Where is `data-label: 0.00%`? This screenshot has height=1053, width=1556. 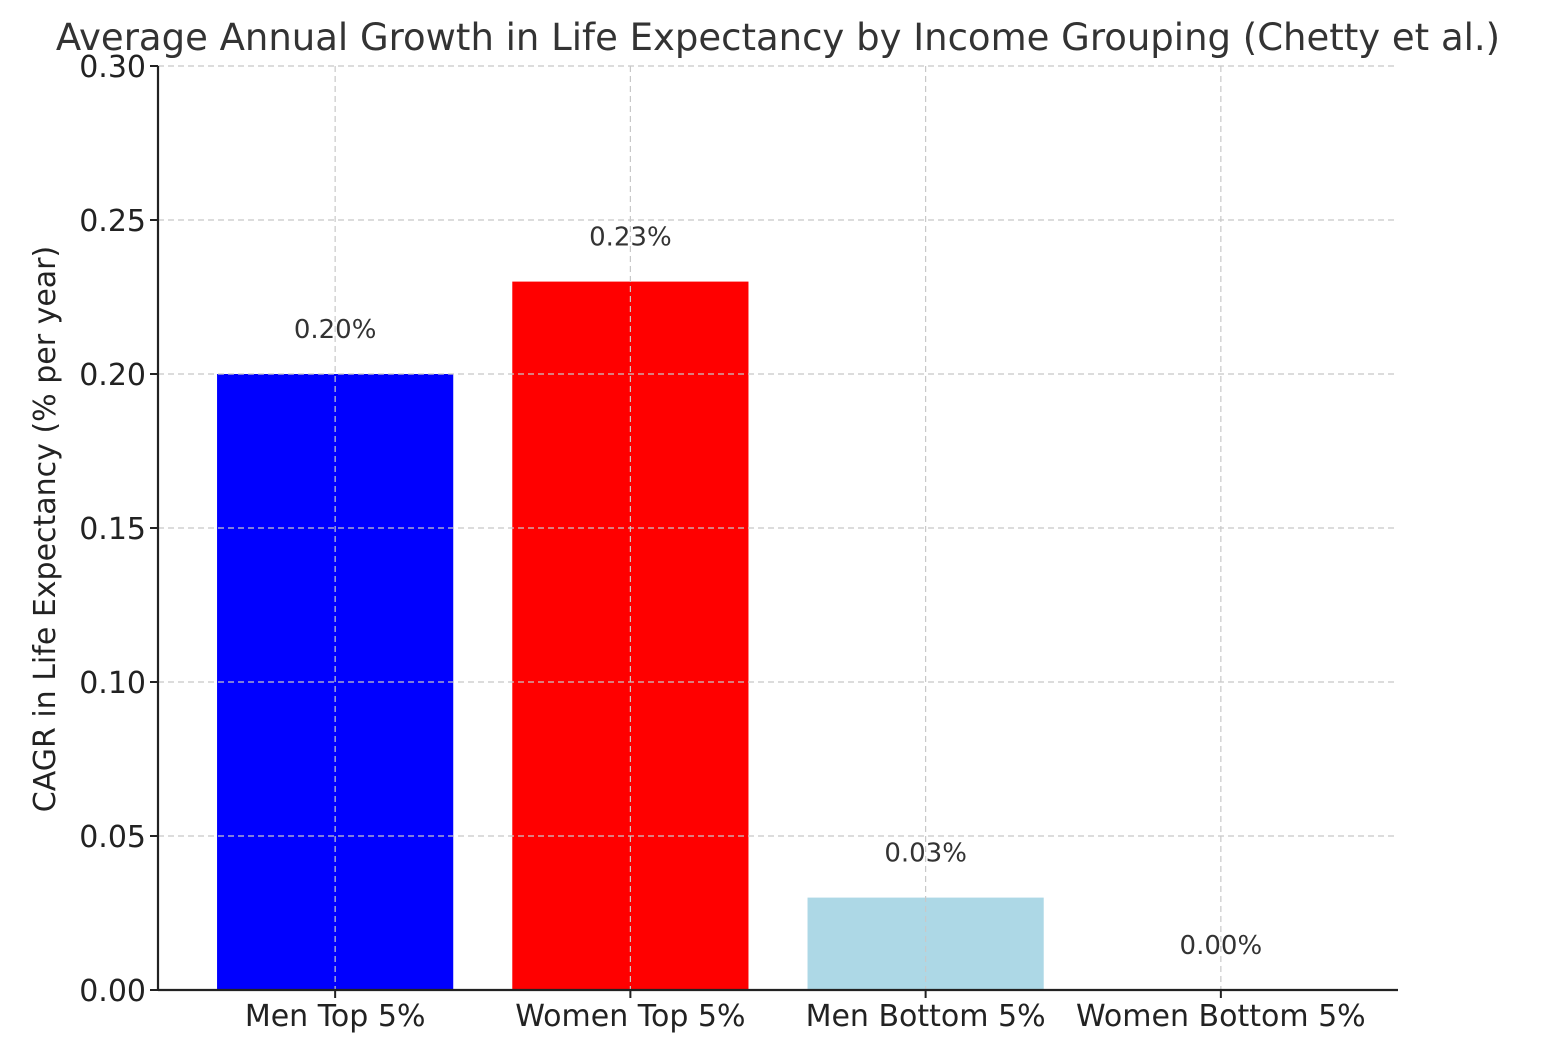 data-label: 0.00% is located at coordinates (1221, 946).